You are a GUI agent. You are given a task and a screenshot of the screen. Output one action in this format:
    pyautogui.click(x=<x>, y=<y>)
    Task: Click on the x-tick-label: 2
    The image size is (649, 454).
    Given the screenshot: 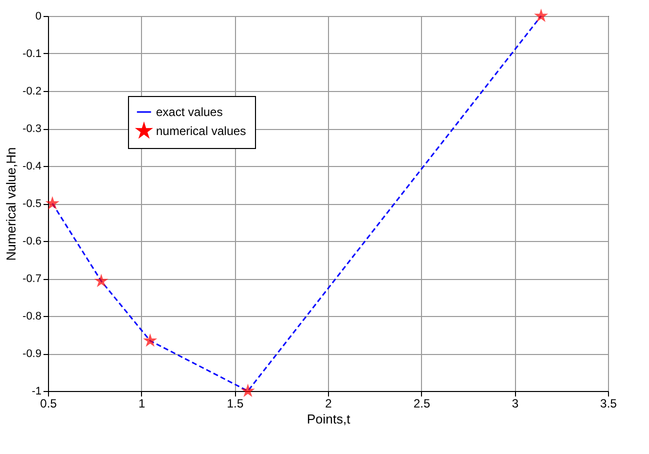 What is the action you would take?
    pyautogui.click(x=328, y=403)
    